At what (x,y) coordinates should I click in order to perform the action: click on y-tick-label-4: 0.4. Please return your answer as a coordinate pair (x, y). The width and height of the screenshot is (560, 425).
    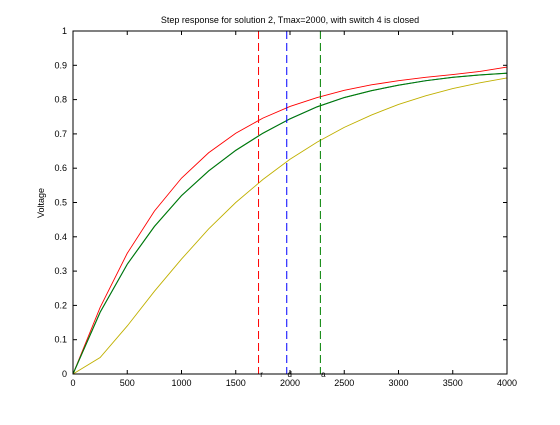
    Looking at the image, I should click on (60, 237).